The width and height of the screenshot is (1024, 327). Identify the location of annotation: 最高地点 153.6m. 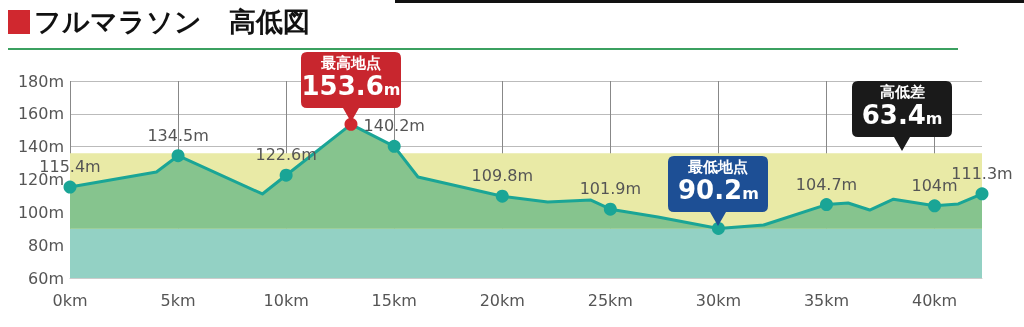
(350, 77).